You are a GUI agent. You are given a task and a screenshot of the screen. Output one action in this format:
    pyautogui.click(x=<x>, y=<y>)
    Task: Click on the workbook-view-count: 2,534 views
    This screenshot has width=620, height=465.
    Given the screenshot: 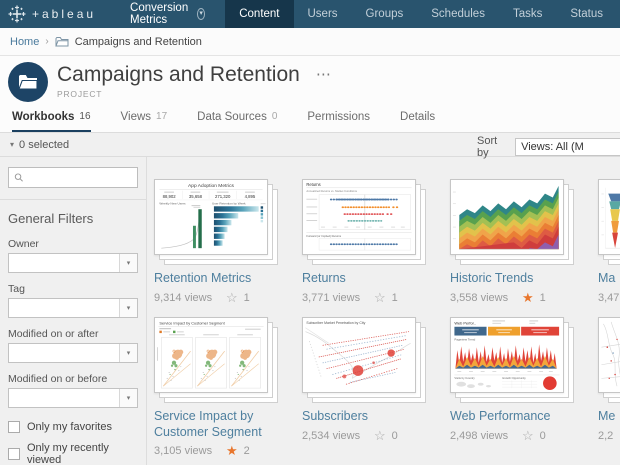 What is the action you would take?
    pyautogui.click(x=331, y=435)
    